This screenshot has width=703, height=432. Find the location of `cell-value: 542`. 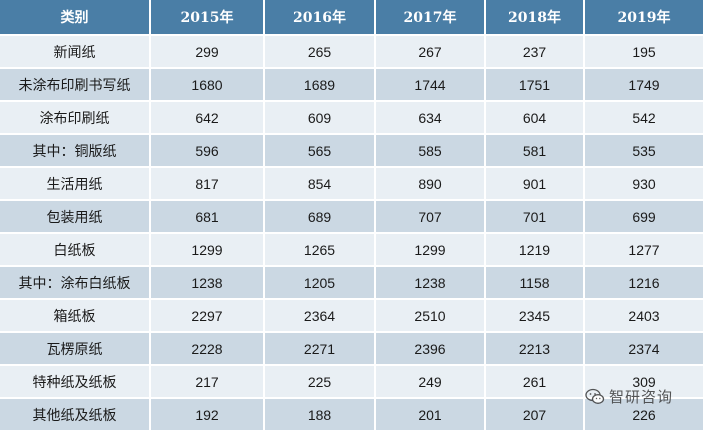

cell-value: 542 is located at coordinates (643, 118).